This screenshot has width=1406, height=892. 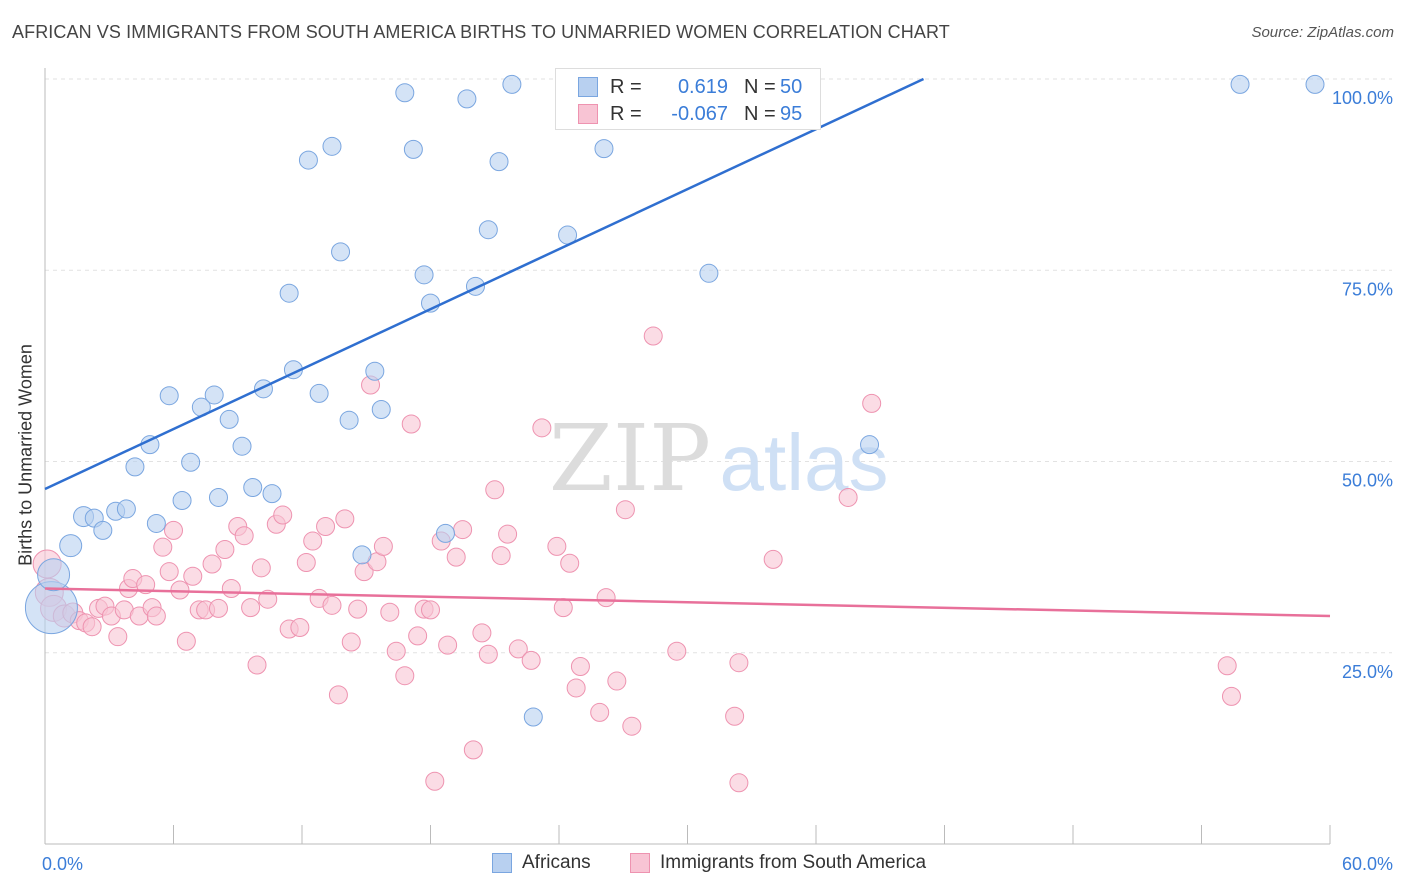 What do you see at coordinates (640, 863) in the screenshot?
I see `series-swatch-immigrants` at bounding box center [640, 863].